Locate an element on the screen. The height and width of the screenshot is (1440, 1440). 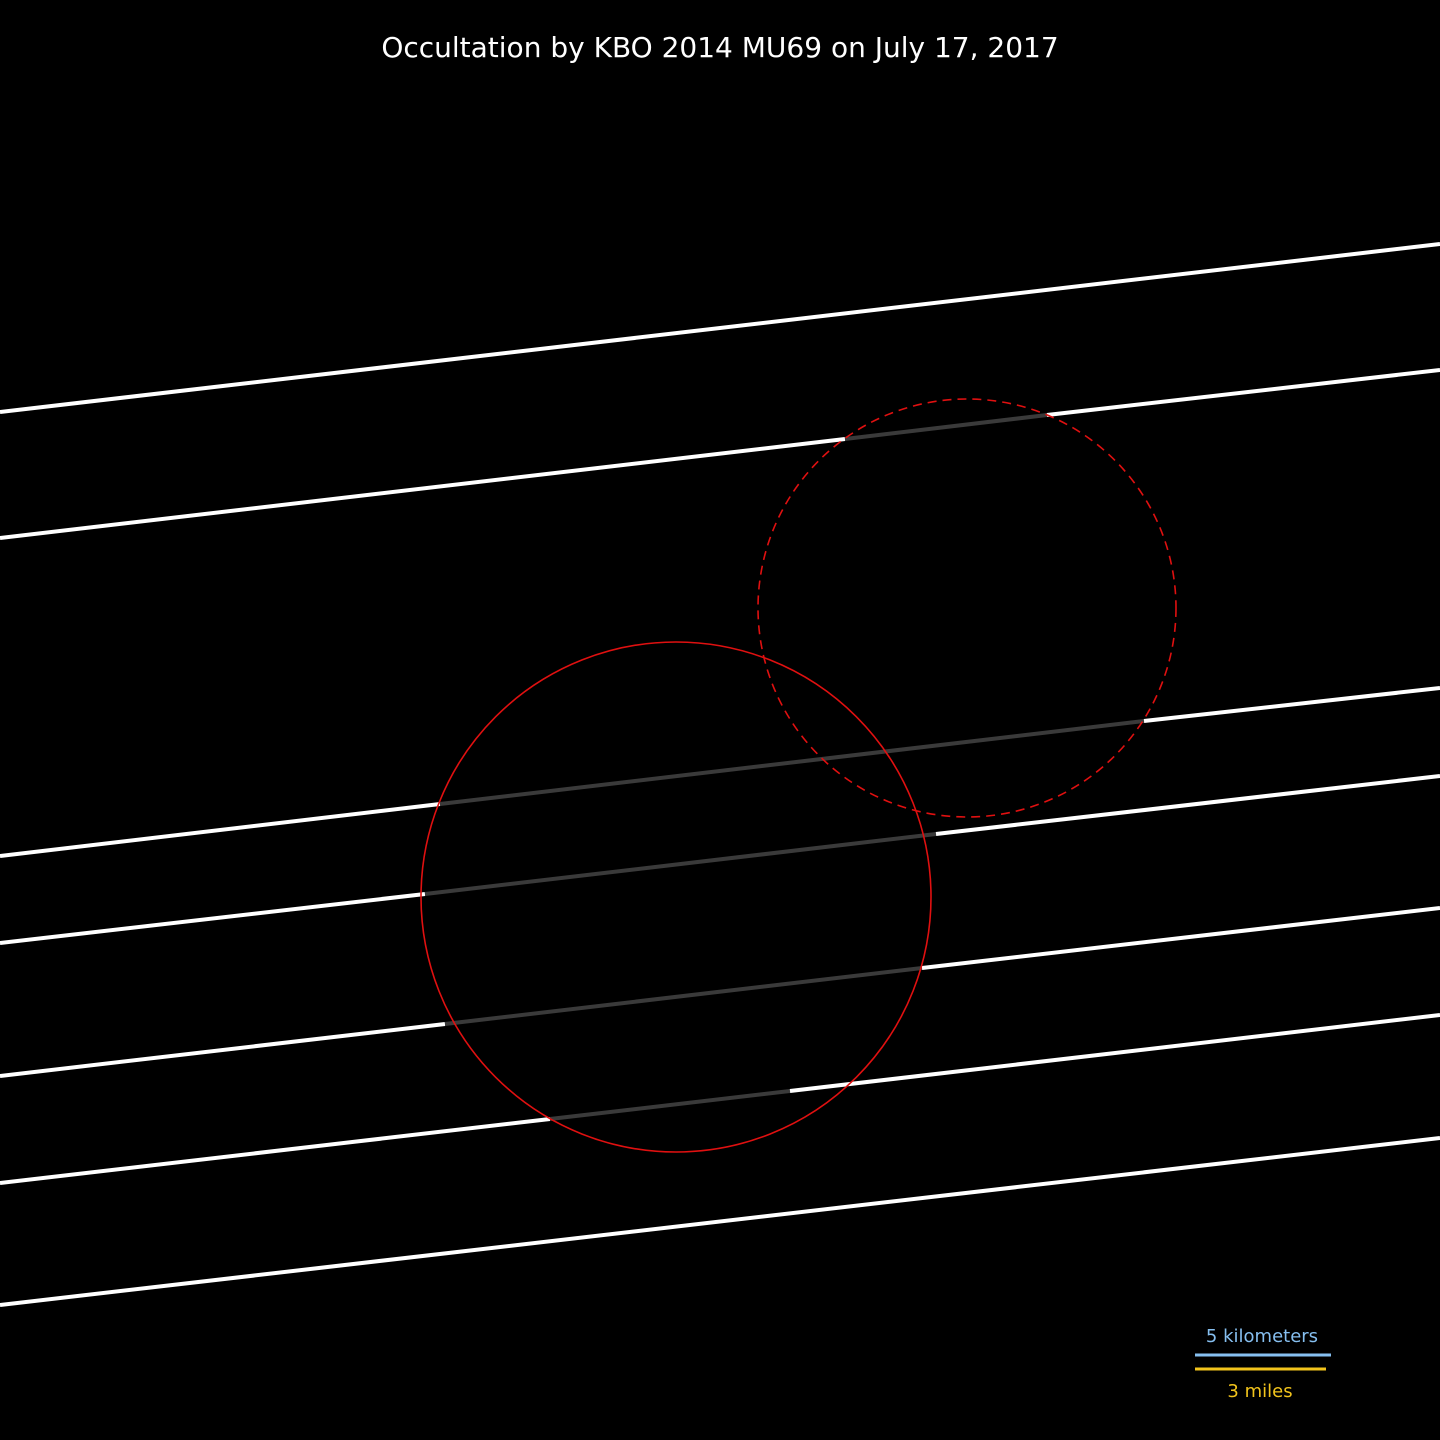
chord-2-clear-right is located at coordinates (1243, 392).